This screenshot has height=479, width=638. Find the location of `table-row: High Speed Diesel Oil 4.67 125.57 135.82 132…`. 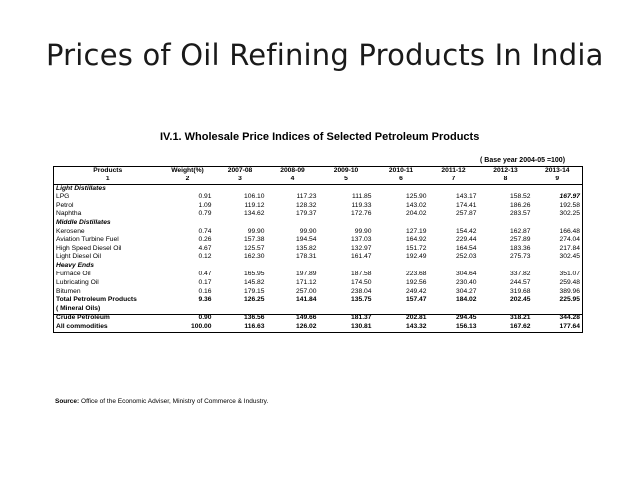

table-row: High Speed Diesel Oil 4.67 125.57 135.82 132… is located at coordinates (318, 249).